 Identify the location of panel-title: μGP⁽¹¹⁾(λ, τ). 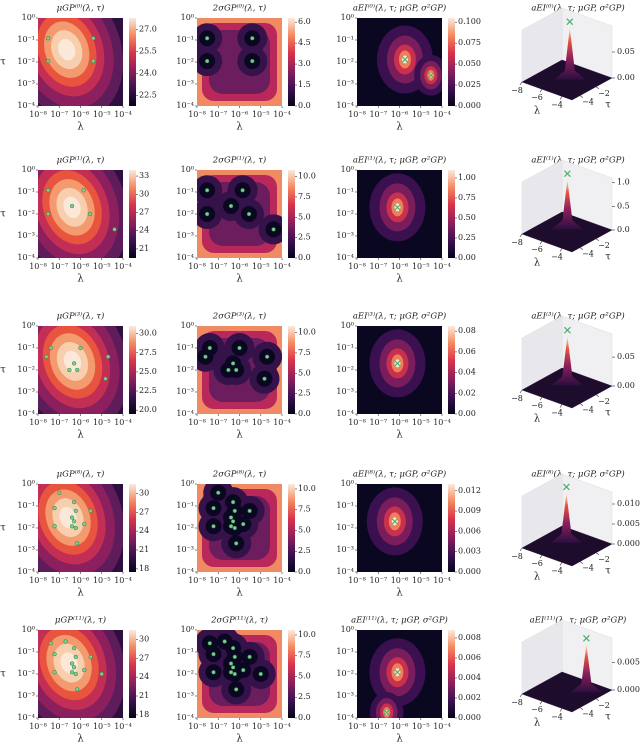
(80, 620).